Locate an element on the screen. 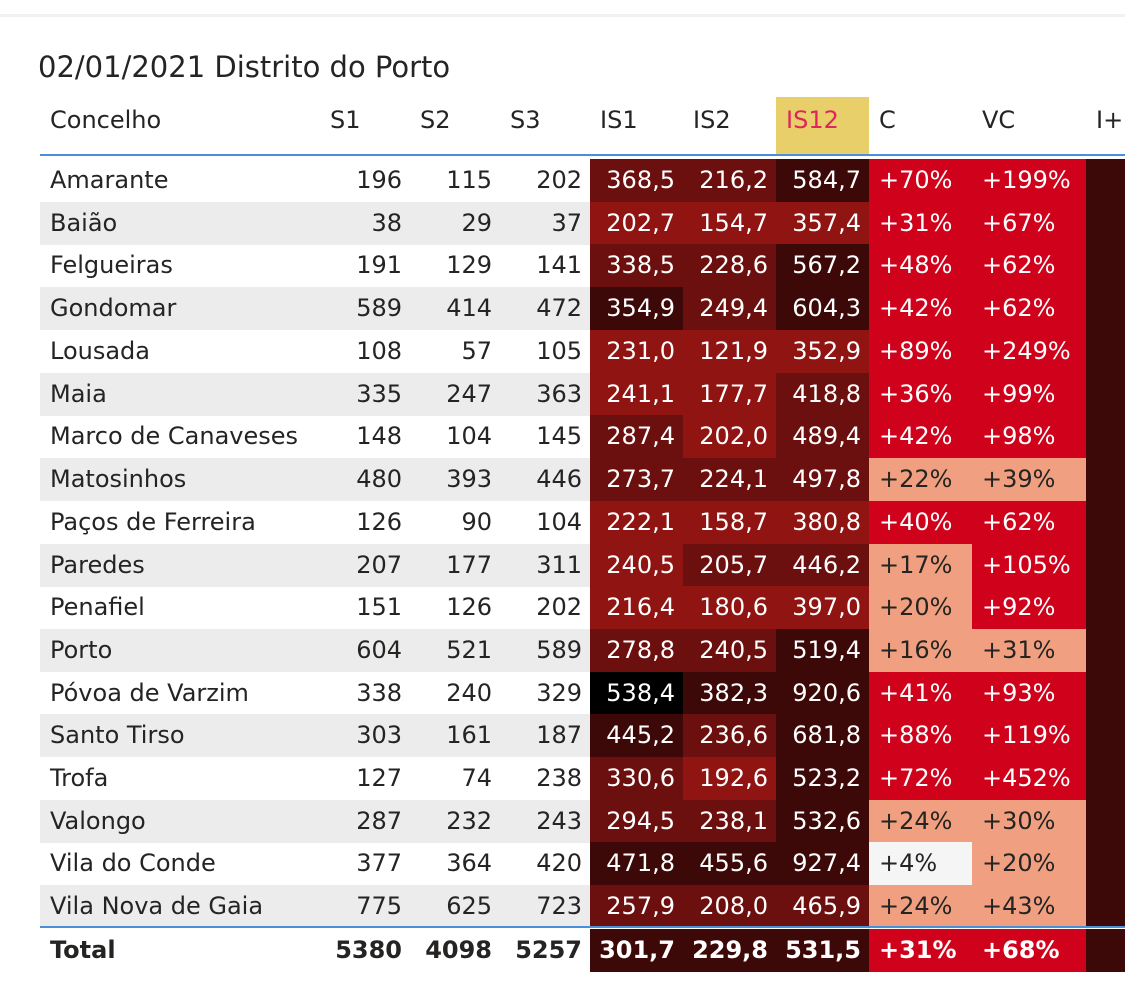 Image resolution: width=1125 pixels, height=996 pixels. cell-s1: 38 is located at coordinates (365, 223).